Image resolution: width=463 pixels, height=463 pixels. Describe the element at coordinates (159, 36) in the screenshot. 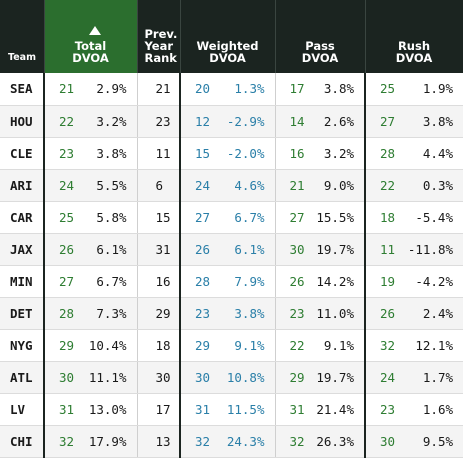

I see `column-header-prev-year-rank: Prev. Year Rank` at that location.